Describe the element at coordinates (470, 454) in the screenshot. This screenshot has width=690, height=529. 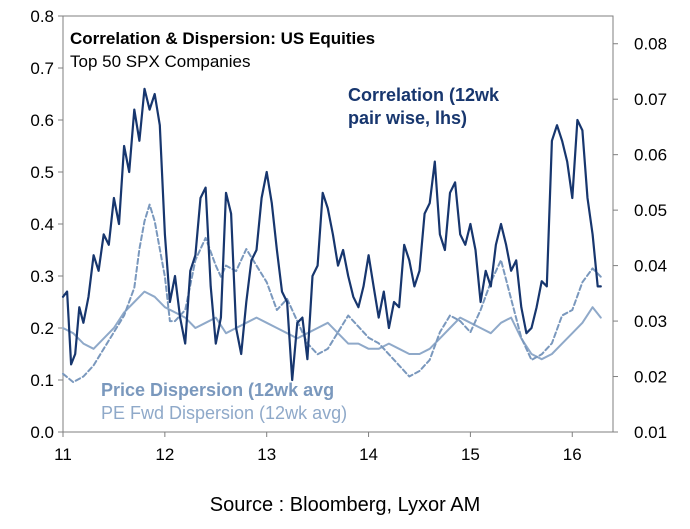
I see `x-tick-label: 15` at that location.